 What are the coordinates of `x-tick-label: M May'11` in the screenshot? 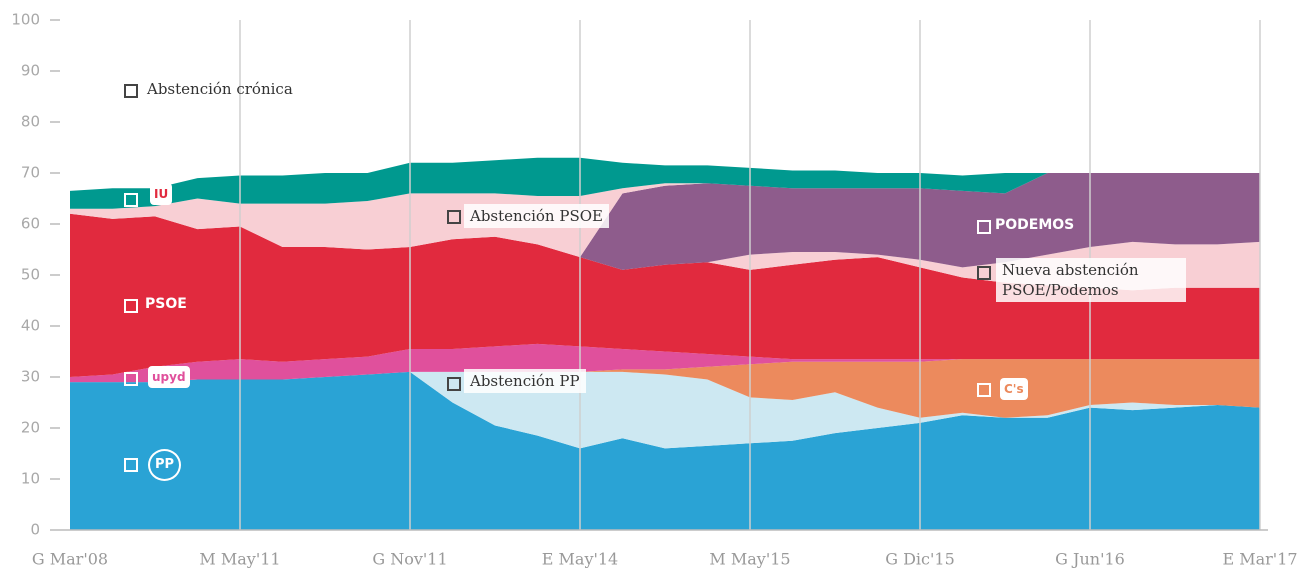 It's located at (239, 559).